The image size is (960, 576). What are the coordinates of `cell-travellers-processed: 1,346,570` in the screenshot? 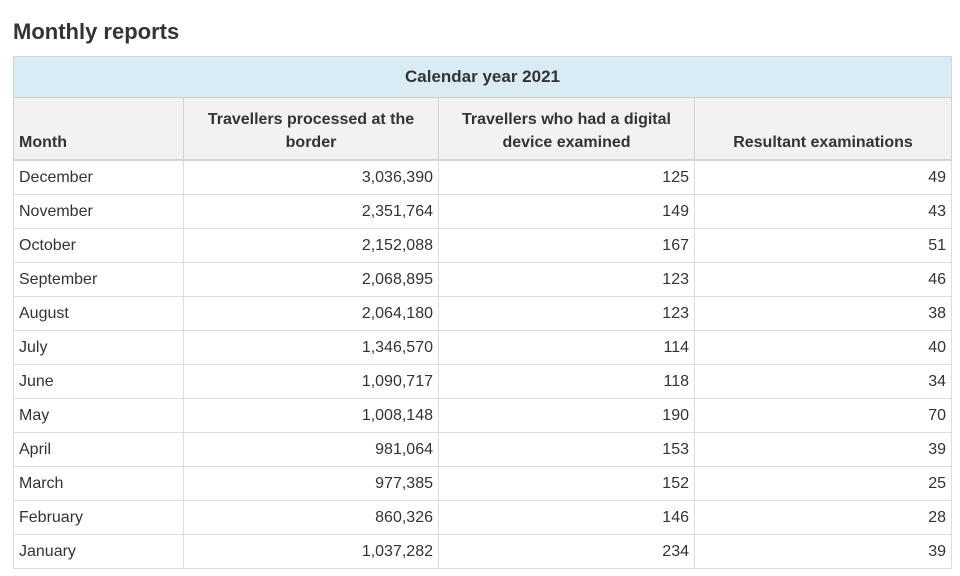 It's located at (311, 347).